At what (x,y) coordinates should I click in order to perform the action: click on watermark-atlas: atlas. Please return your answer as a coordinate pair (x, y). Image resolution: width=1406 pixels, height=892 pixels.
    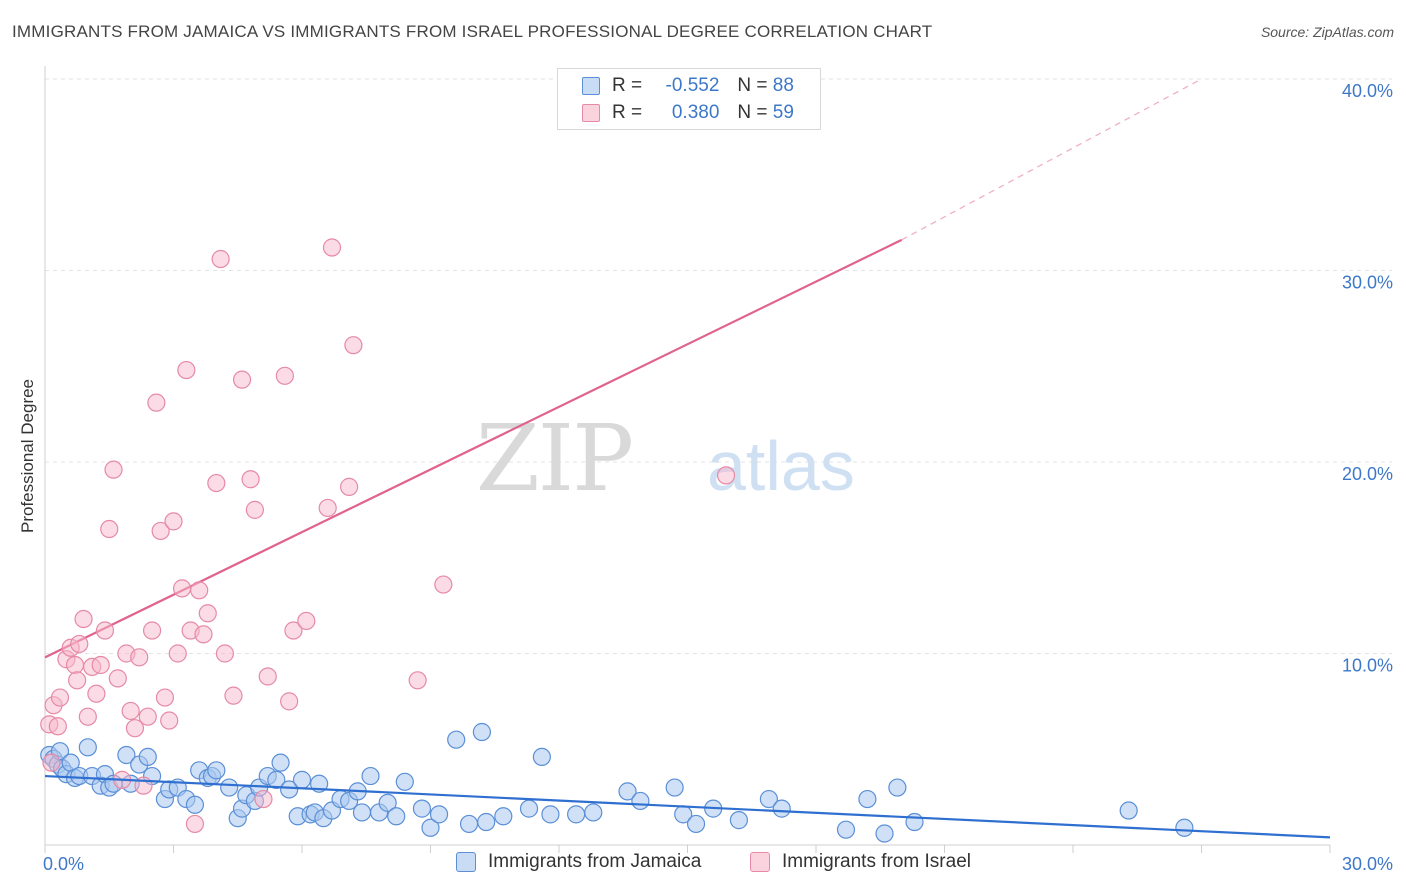
    Looking at the image, I should click on (781, 466).